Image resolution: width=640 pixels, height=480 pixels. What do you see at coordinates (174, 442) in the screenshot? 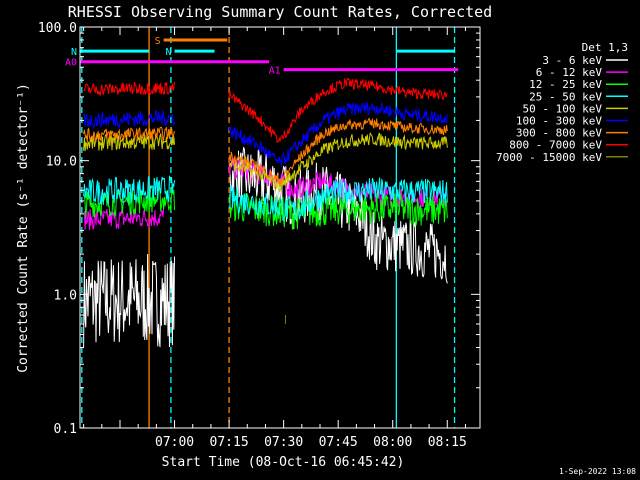
I see `x-tick-label: 07:00` at bounding box center [174, 442].